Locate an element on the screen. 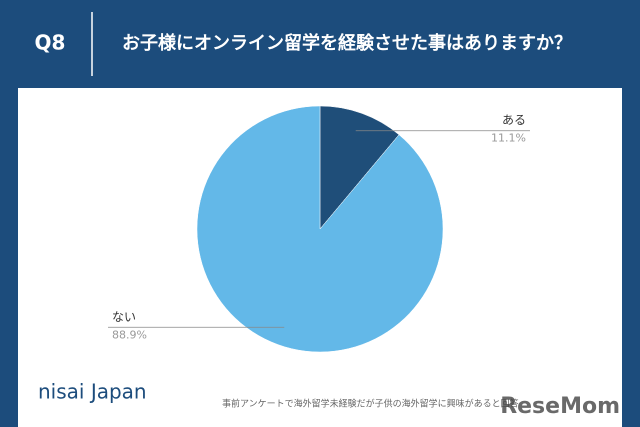 The height and width of the screenshot is (427, 640). chart-title: お子様にオンライン留学を経験させた事はありますか？ is located at coordinates (347, 43).